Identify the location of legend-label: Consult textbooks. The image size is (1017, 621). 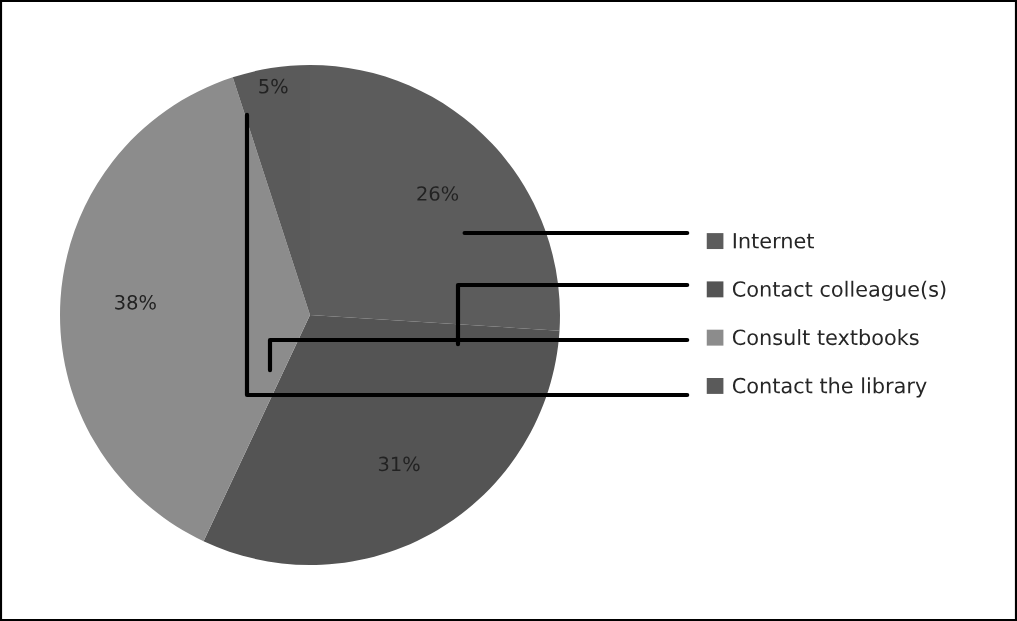
(825, 337).